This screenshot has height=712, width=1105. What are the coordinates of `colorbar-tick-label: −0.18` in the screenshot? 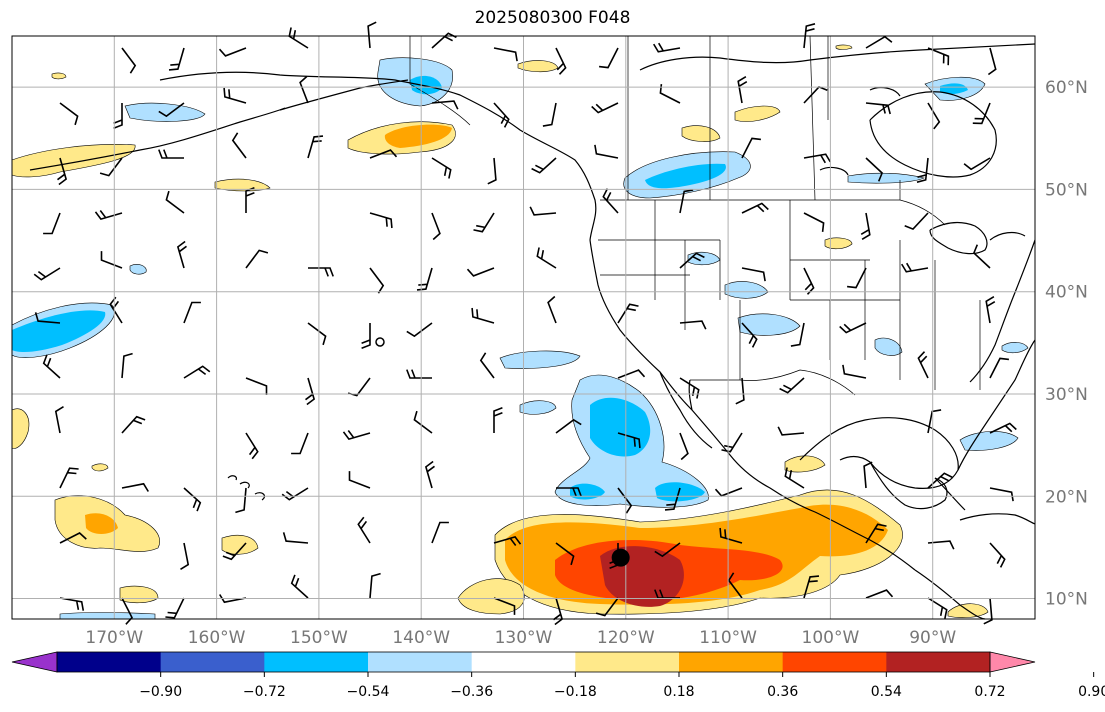 It's located at (575, 692).